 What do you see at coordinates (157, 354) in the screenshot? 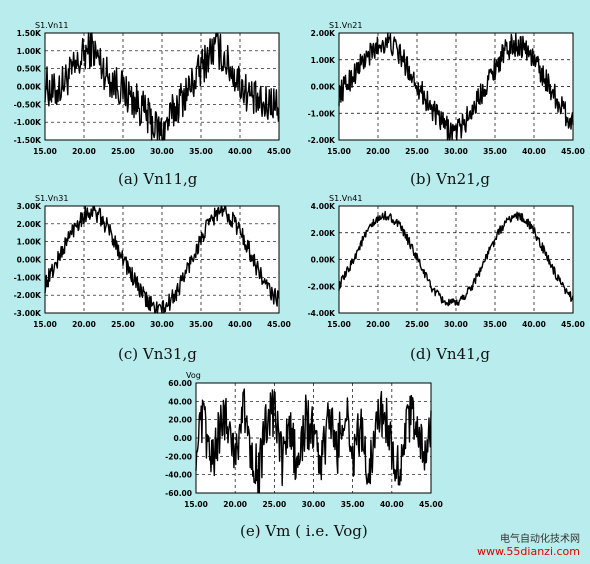
I see `caption-c: (c) Vn31,g` at bounding box center [157, 354].